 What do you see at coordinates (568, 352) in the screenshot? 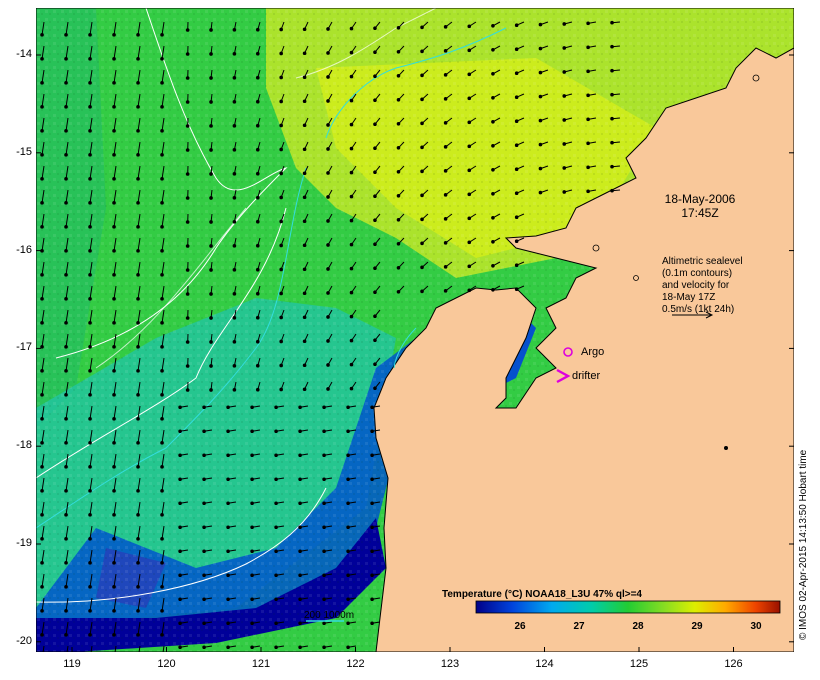
I see `argo-marker` at bounding box center [568, 352].